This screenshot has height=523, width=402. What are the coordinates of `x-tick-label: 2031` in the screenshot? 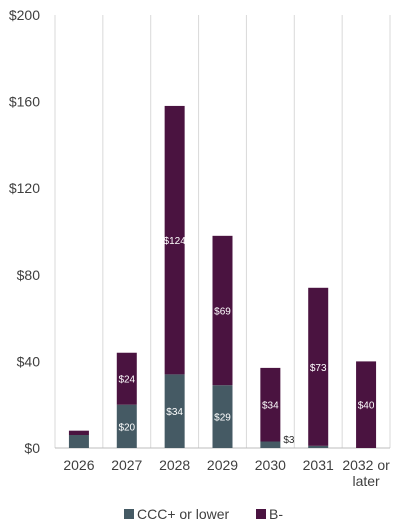 It's located at (318, 465).